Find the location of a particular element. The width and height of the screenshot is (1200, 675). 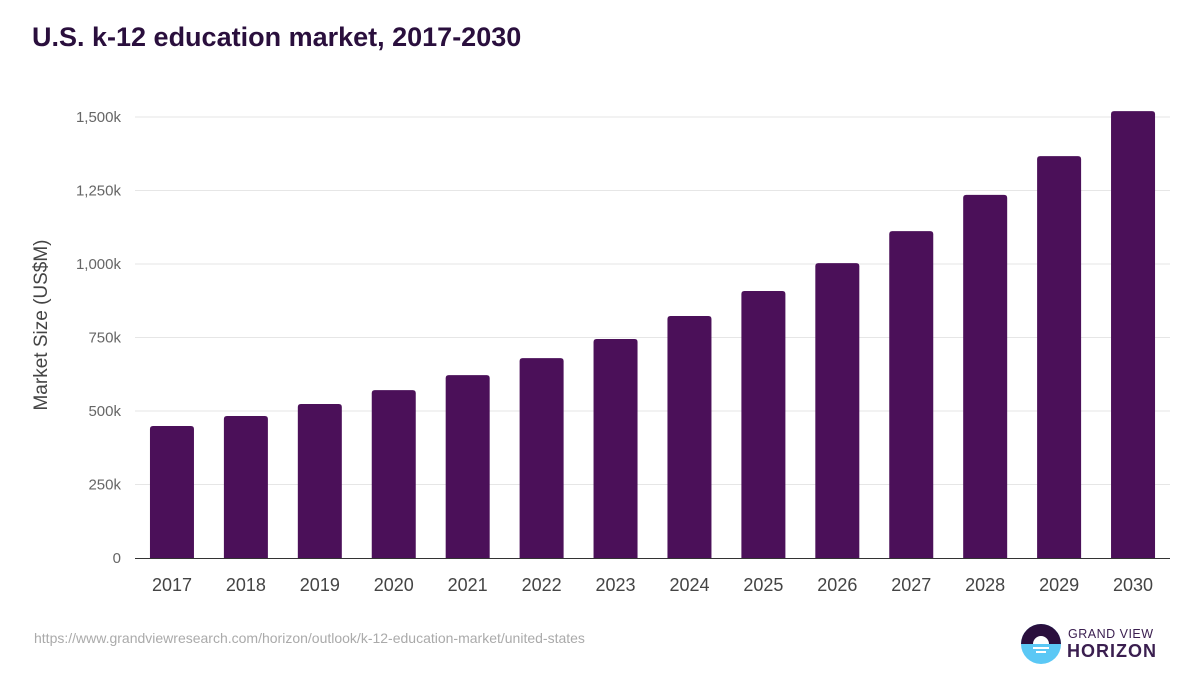

x-tick-label: 2023 is located at coordinates (616, 585).